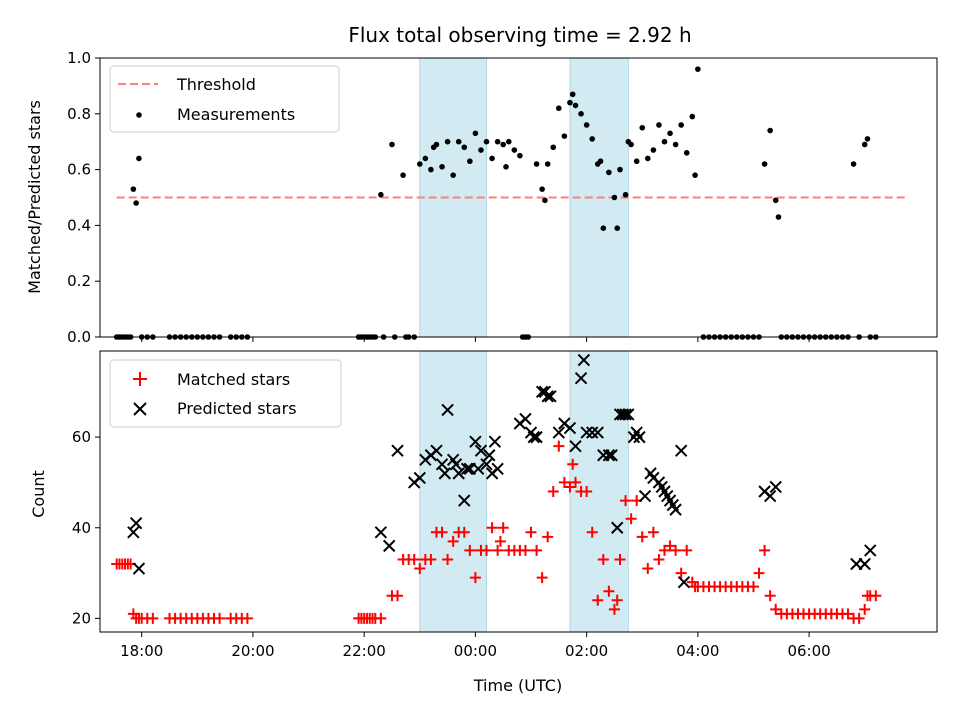 The image size is (960, 720). Describe the element at coordinates (216, 84) in the screenshot. I see `threshold-legend-label: Threshold` at that location.